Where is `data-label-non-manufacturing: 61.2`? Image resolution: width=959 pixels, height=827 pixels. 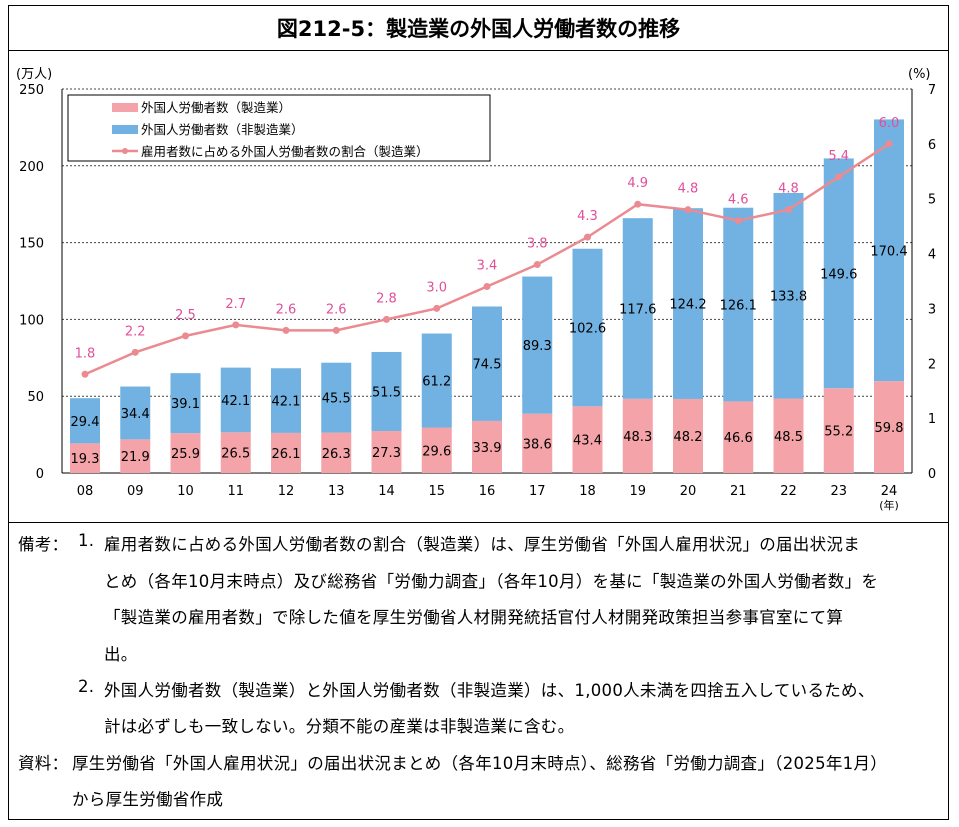
data-label-non-manufacturing: 61.2 is located at coordinates (436, 382).